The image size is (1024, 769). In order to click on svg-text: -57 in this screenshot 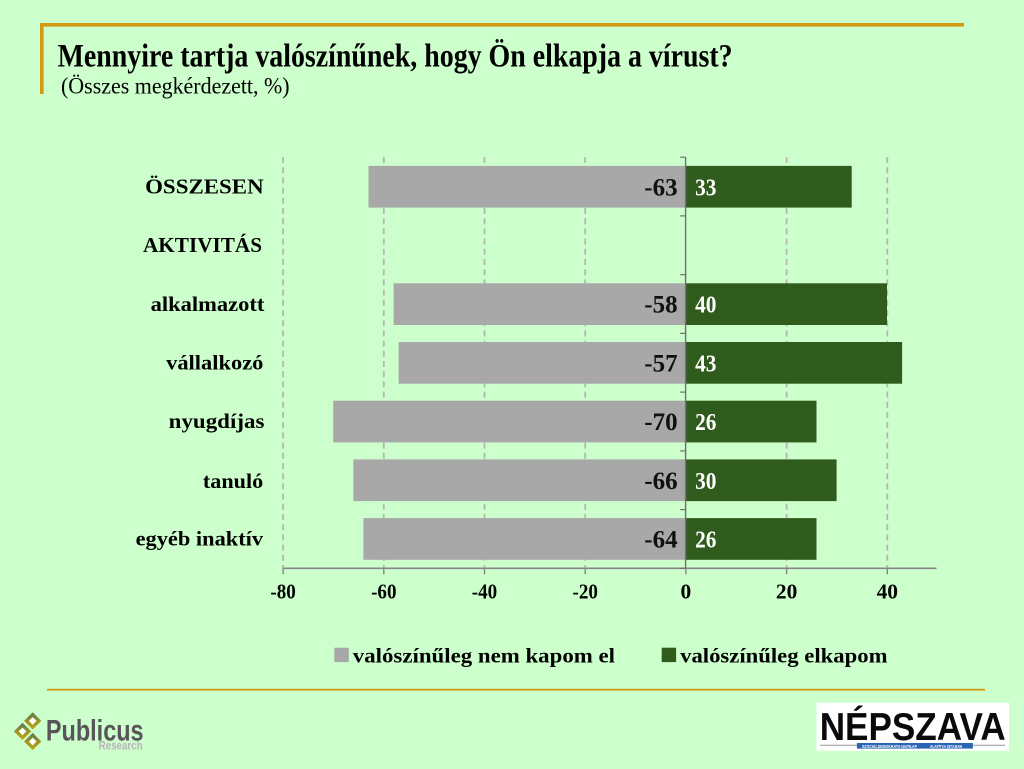, I will do `click(661, 362)`.